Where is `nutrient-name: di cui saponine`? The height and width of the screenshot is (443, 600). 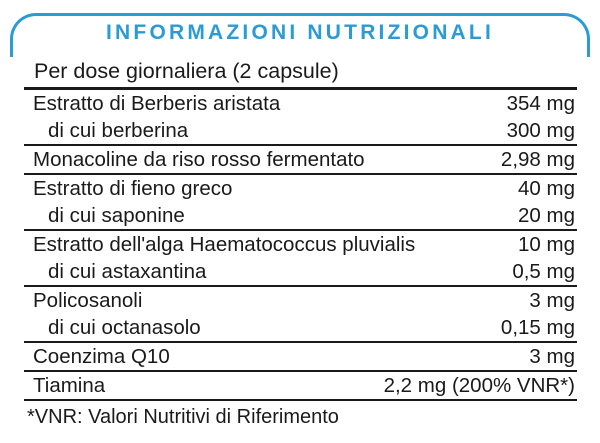
nutrient-name: di cui saponine is located at coordinates (116, 215).